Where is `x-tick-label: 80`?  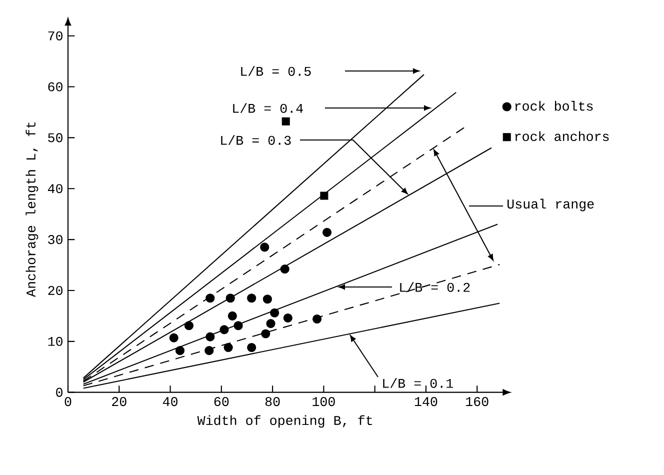 x-tick-label: 80 is located at coordinates (272, 401).